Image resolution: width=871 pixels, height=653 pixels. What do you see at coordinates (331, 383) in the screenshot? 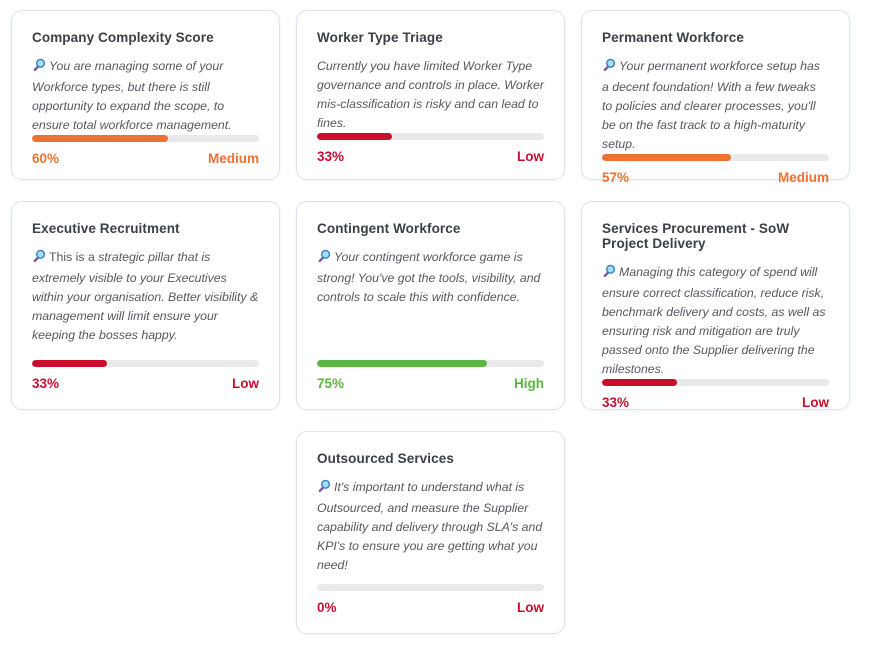
I see `score-percent: 75%` at bounding box center [331, 383].